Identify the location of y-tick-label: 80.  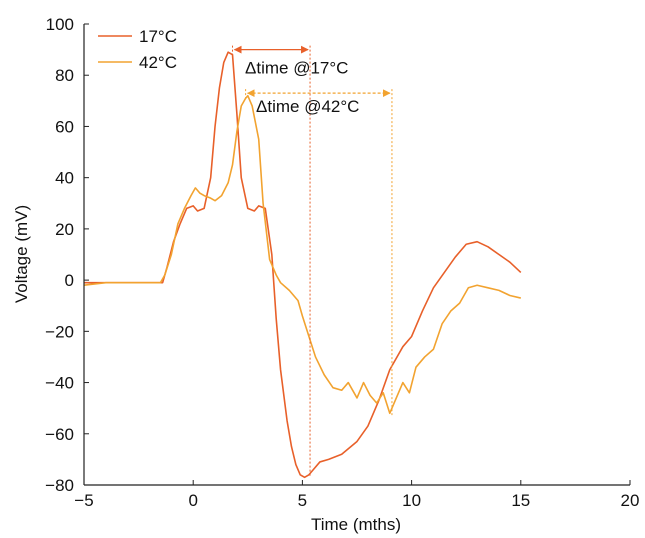
(64, 75).